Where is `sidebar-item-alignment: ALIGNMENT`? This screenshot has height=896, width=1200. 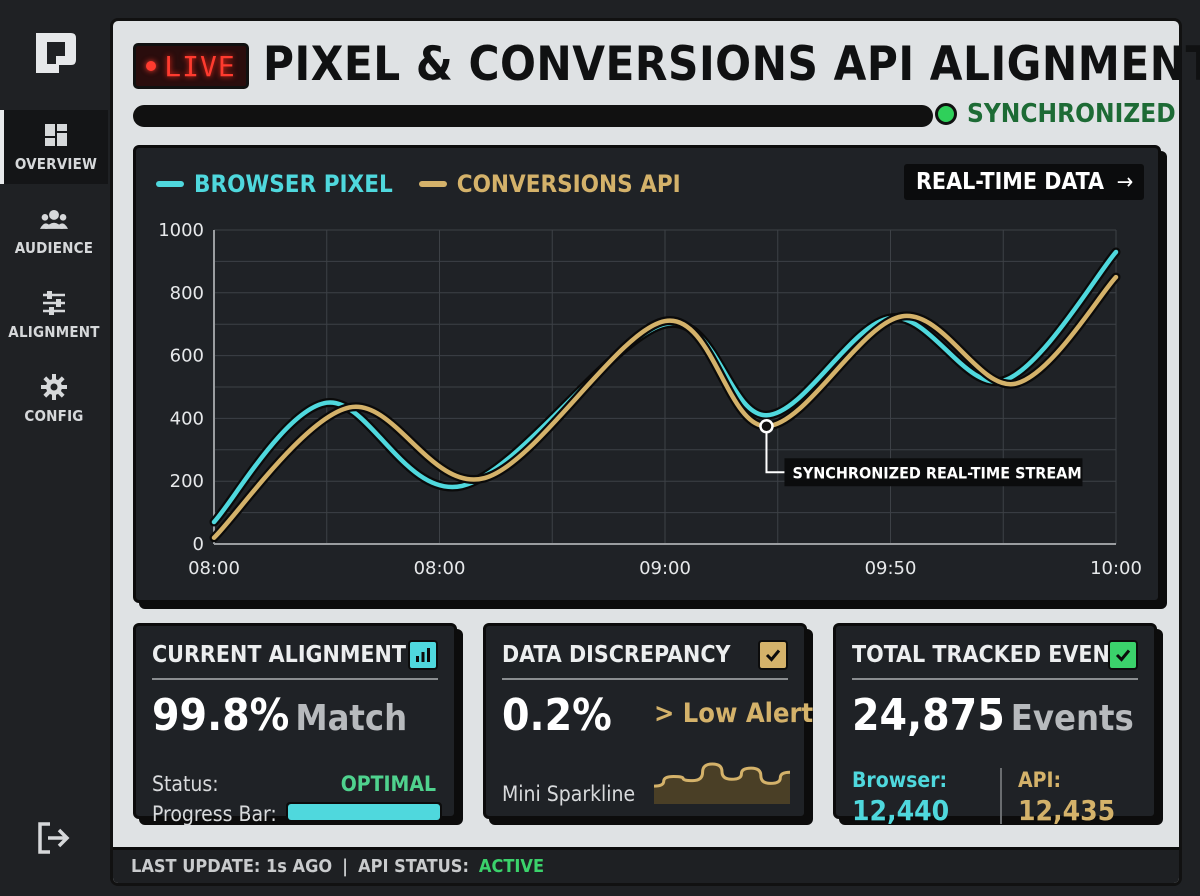
sidebar-item-alignment: ALIGNMENT is located at coordinates (54, 315).